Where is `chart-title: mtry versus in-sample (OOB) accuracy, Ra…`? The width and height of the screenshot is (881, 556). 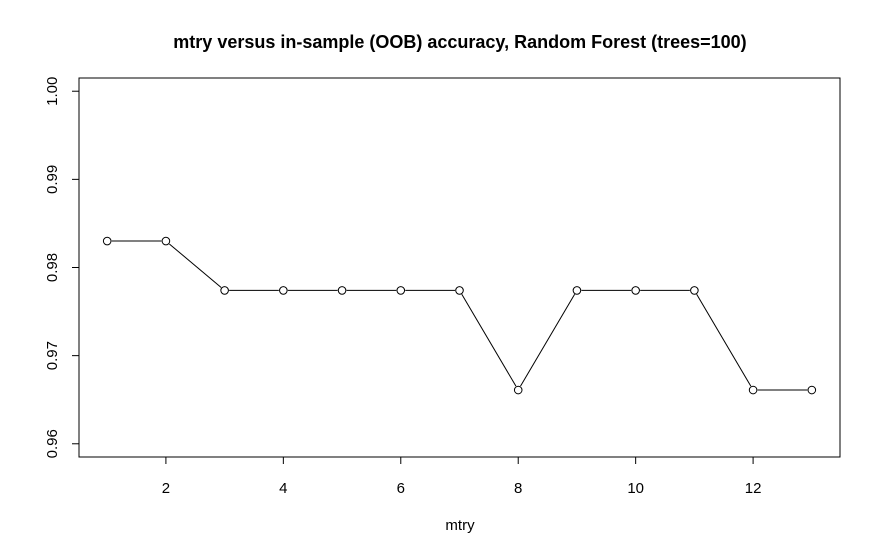
chart-title: mtry versus in-sample (OOB) accuracy, Ra… is located at coordinates (459, 42).